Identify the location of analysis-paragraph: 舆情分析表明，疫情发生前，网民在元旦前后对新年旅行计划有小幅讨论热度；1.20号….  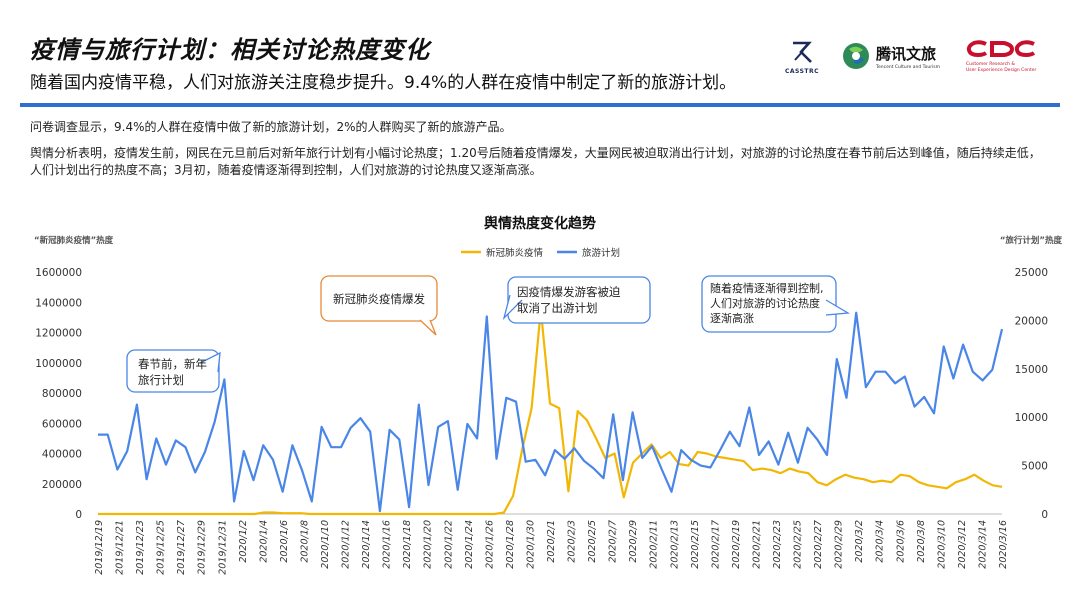
(535, 161).